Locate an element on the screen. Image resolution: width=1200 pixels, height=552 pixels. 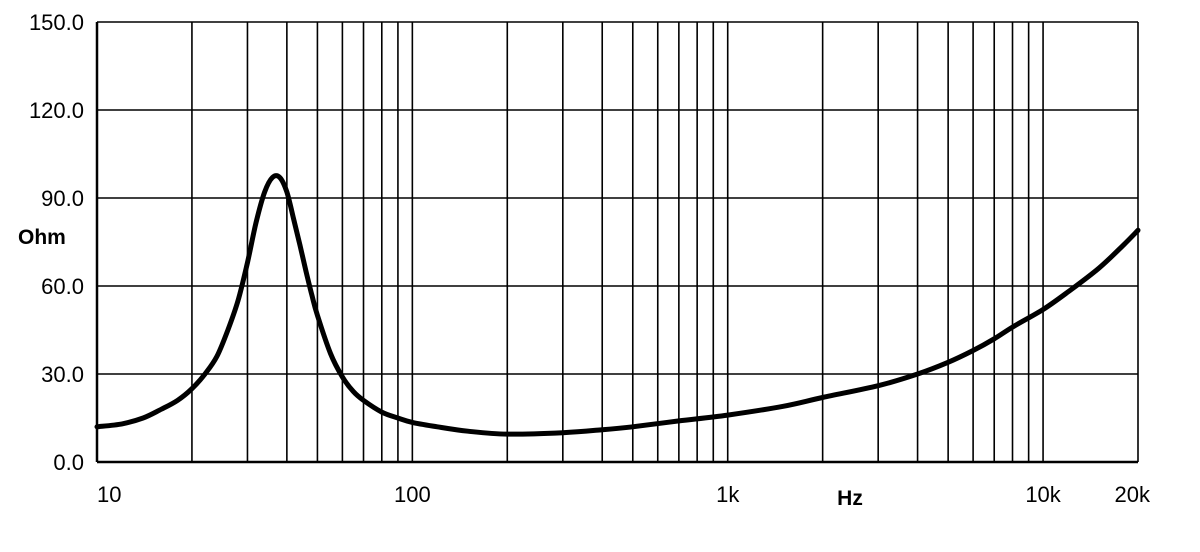
y-tick-label: 0.0 is located at coordinates (68, 462).